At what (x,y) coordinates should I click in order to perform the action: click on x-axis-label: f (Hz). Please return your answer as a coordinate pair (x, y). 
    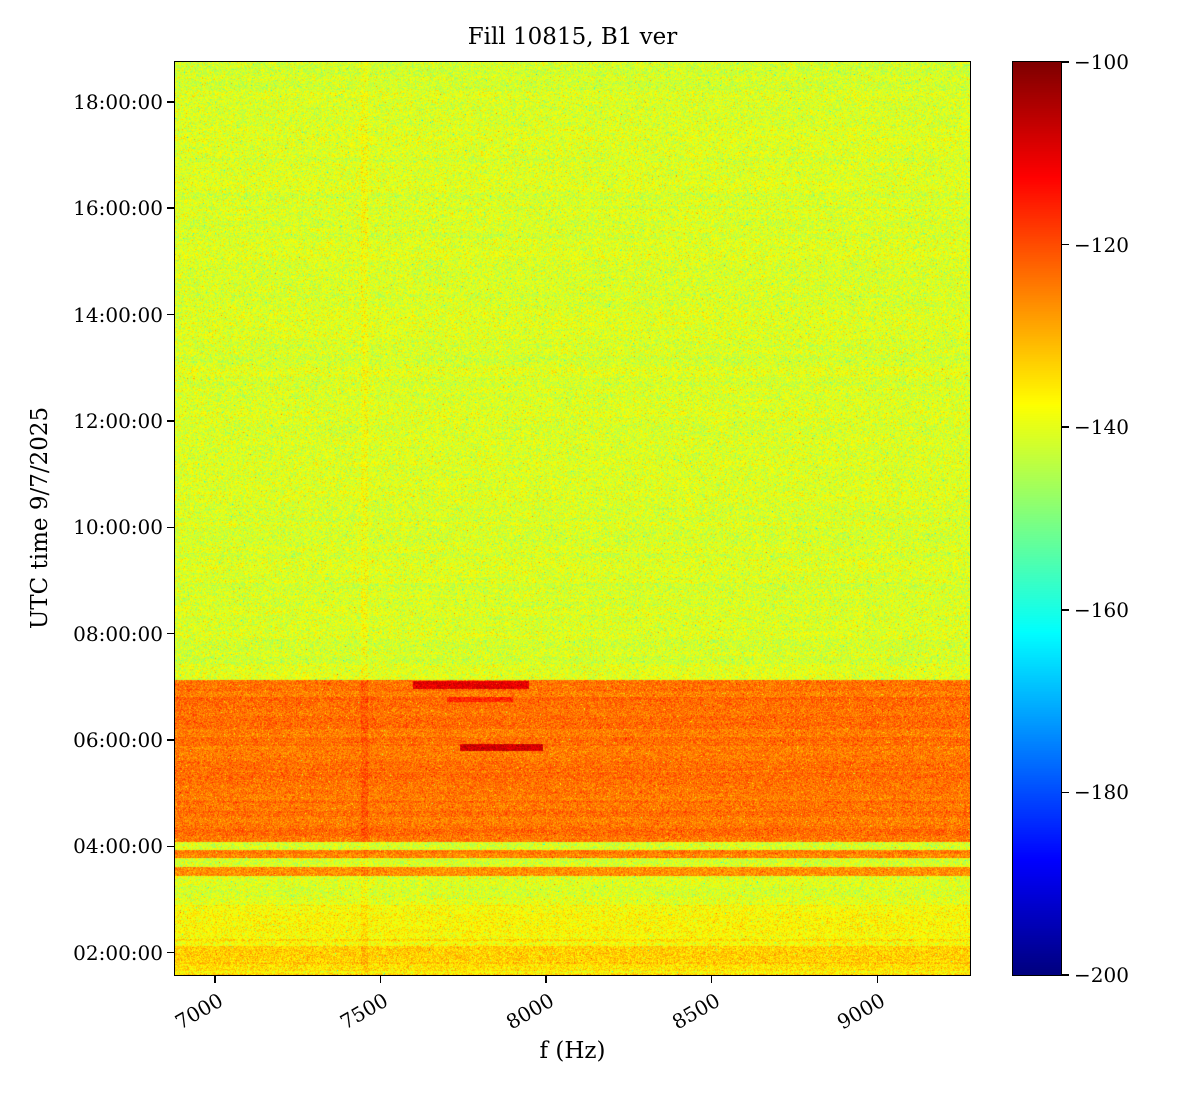
    Looking at the image, I should click on (572, 1051).